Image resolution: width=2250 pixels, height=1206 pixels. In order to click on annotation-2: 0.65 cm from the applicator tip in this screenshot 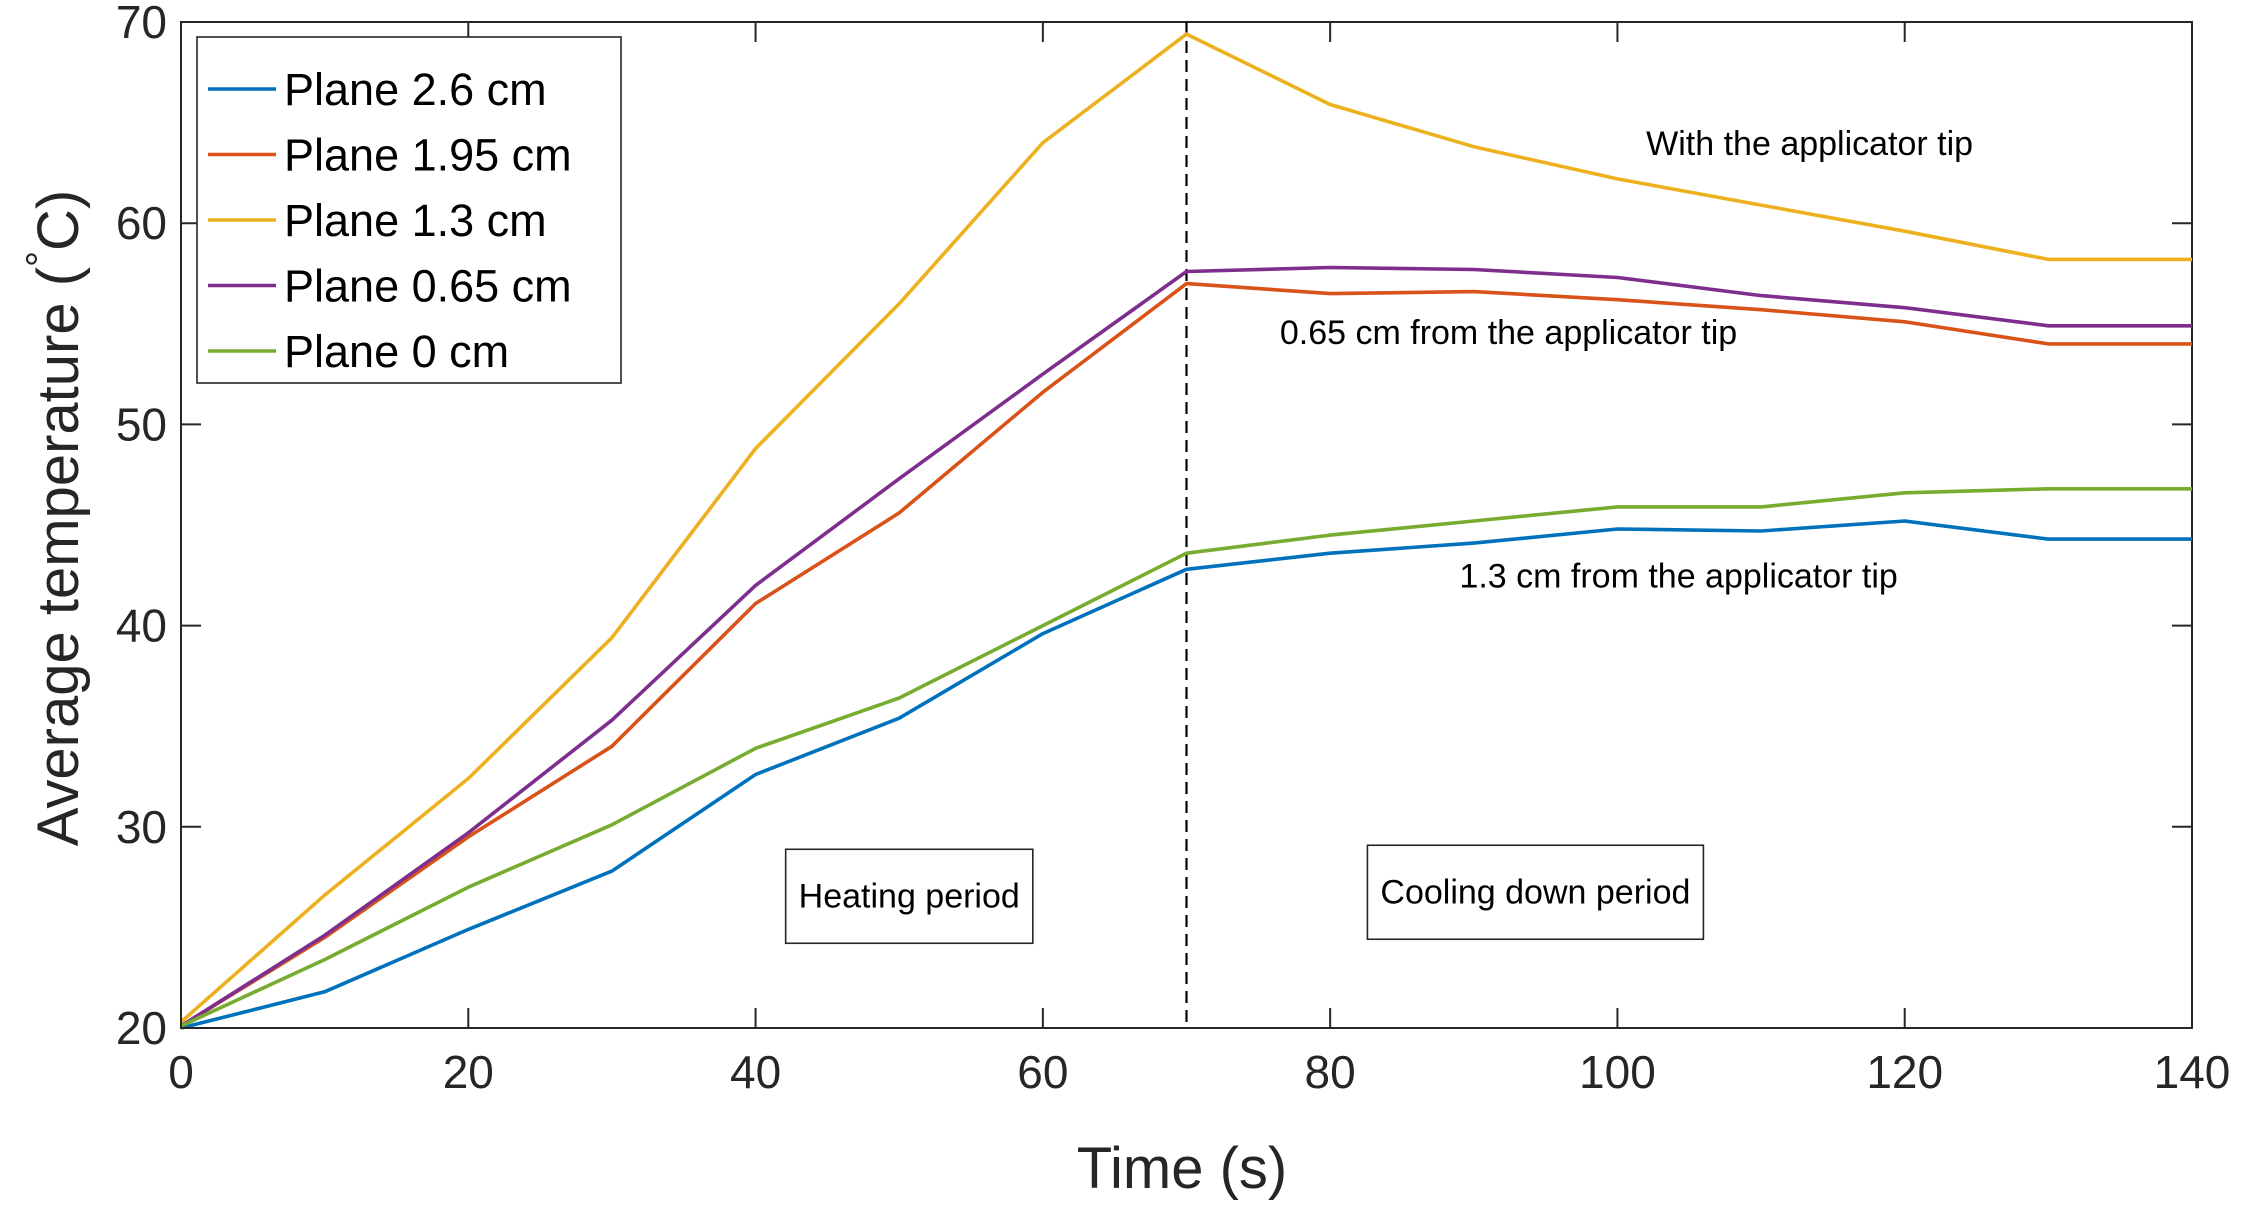, I will do `click(1508, 333)`.